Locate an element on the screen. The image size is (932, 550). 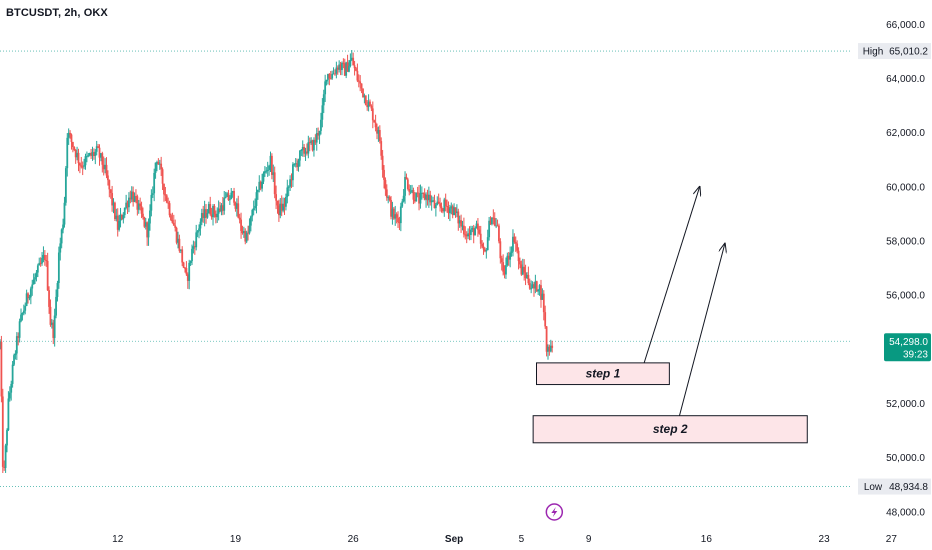
last-price-value: 54,298.0 is located at coordinates (908, 342).